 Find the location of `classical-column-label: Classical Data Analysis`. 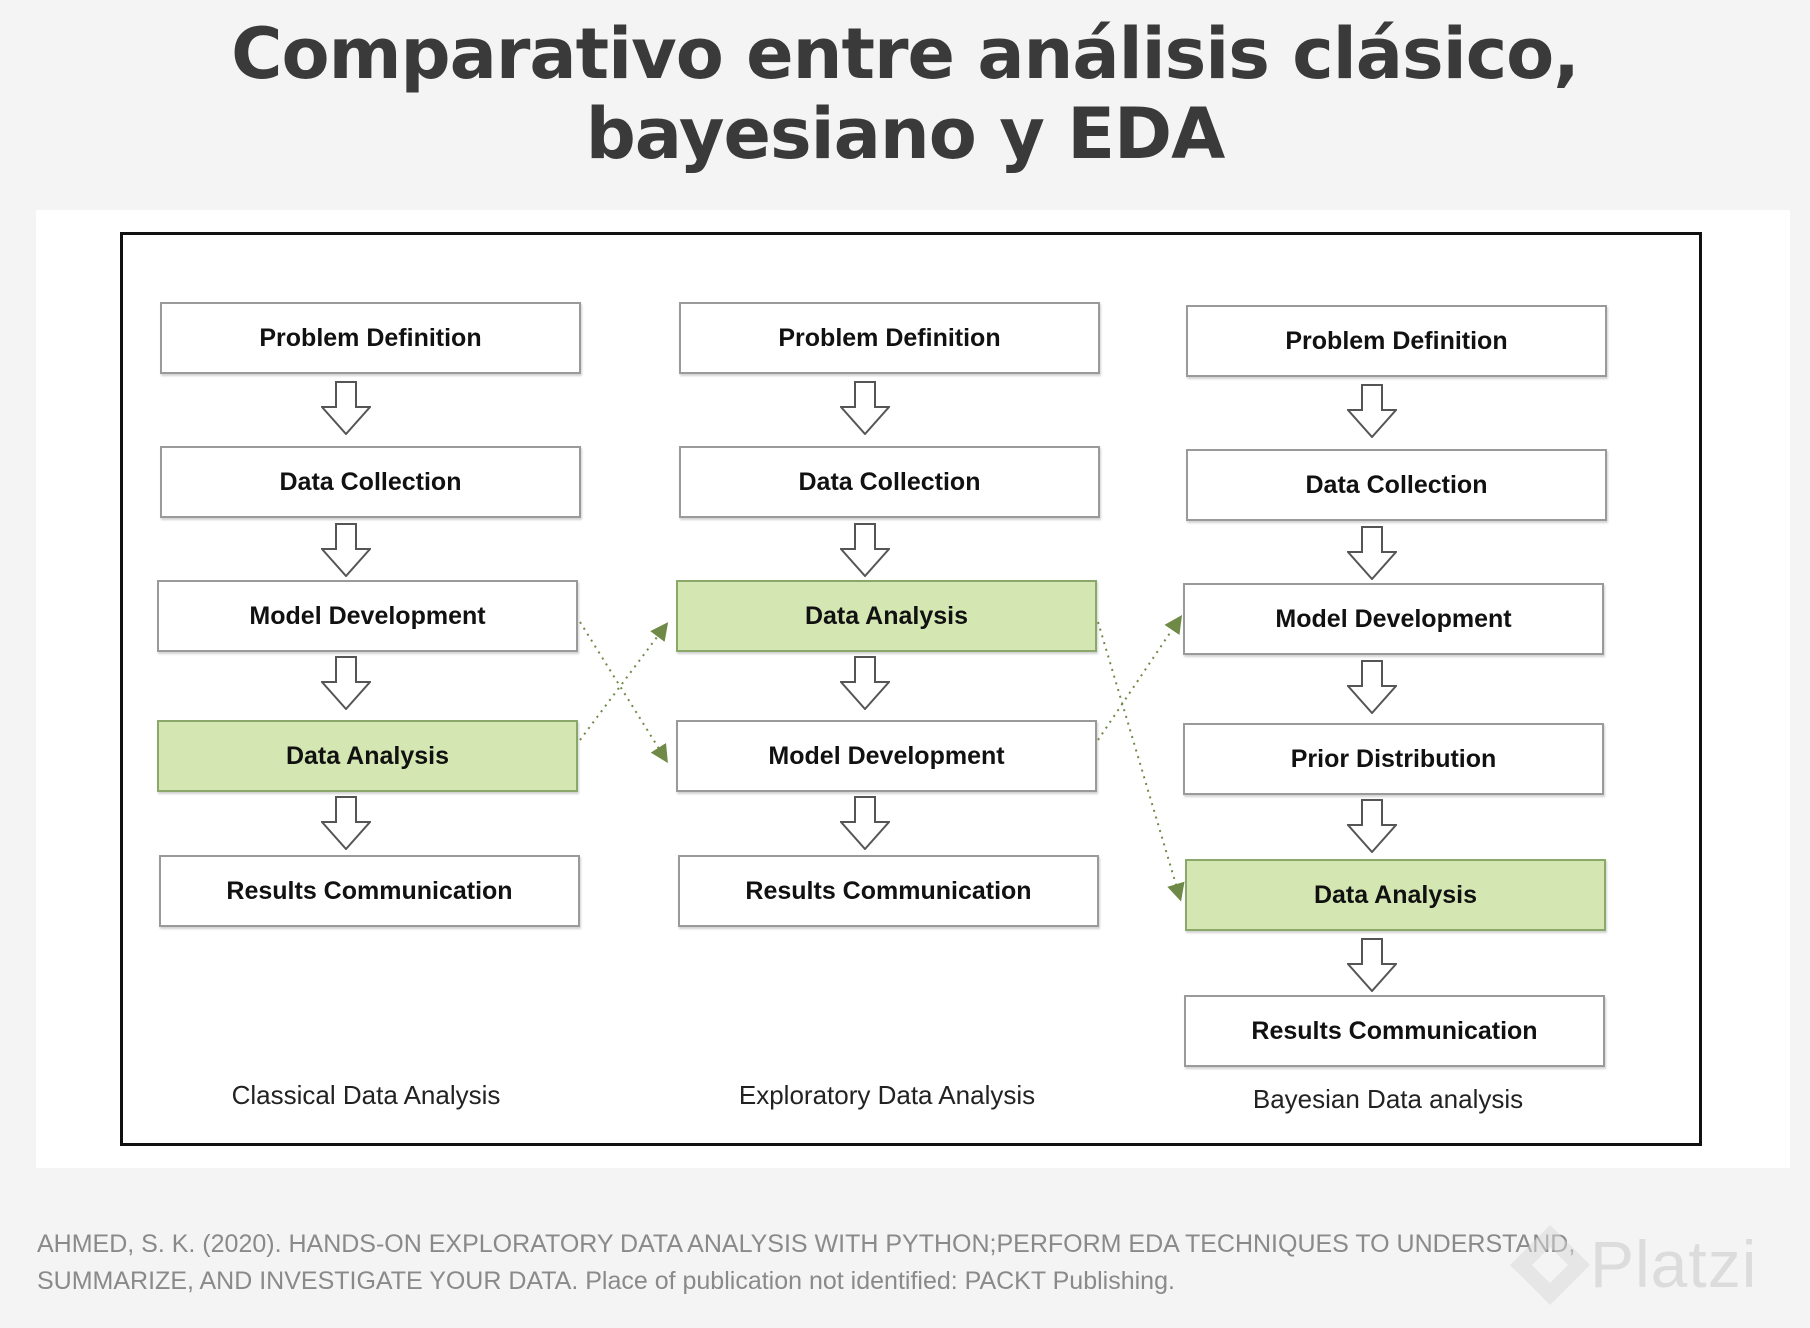

classical-column-label: Classical Data Analysis is located at coordinates (366, 1095).